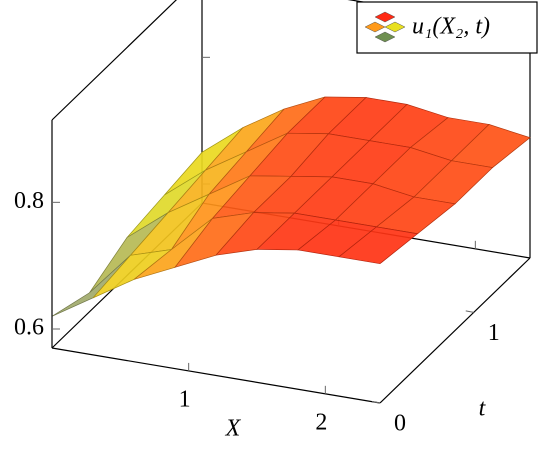 The height and width of the screenshot is (452, 543). I want to click on surface-patch, so click(378, 245).